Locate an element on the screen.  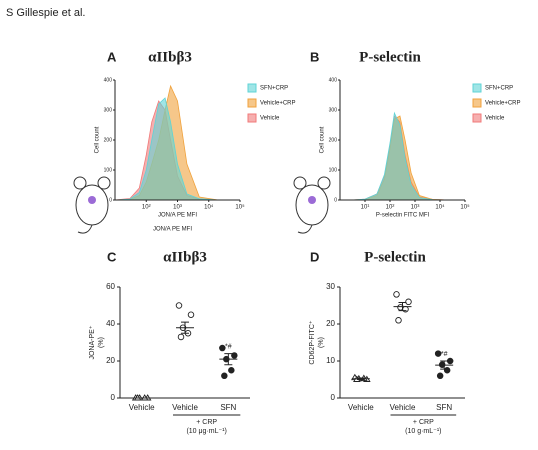
x-axis-label: JON/A PE MFI is located at coordinates (177, 216).